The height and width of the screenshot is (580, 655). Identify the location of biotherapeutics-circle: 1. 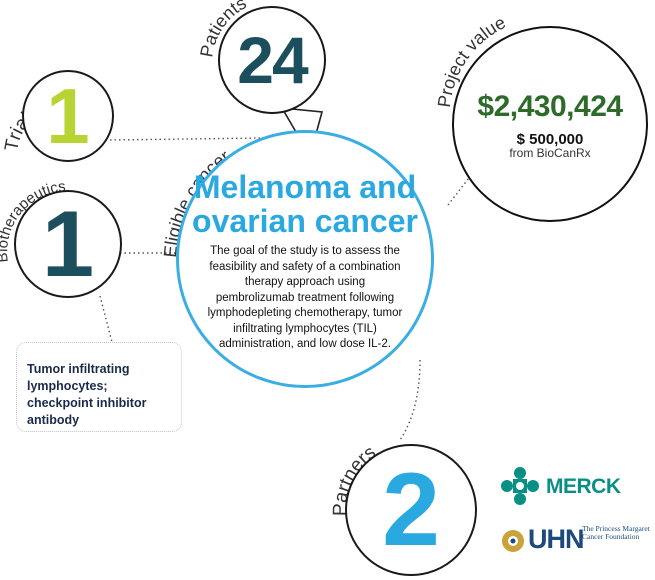
(68, 244).